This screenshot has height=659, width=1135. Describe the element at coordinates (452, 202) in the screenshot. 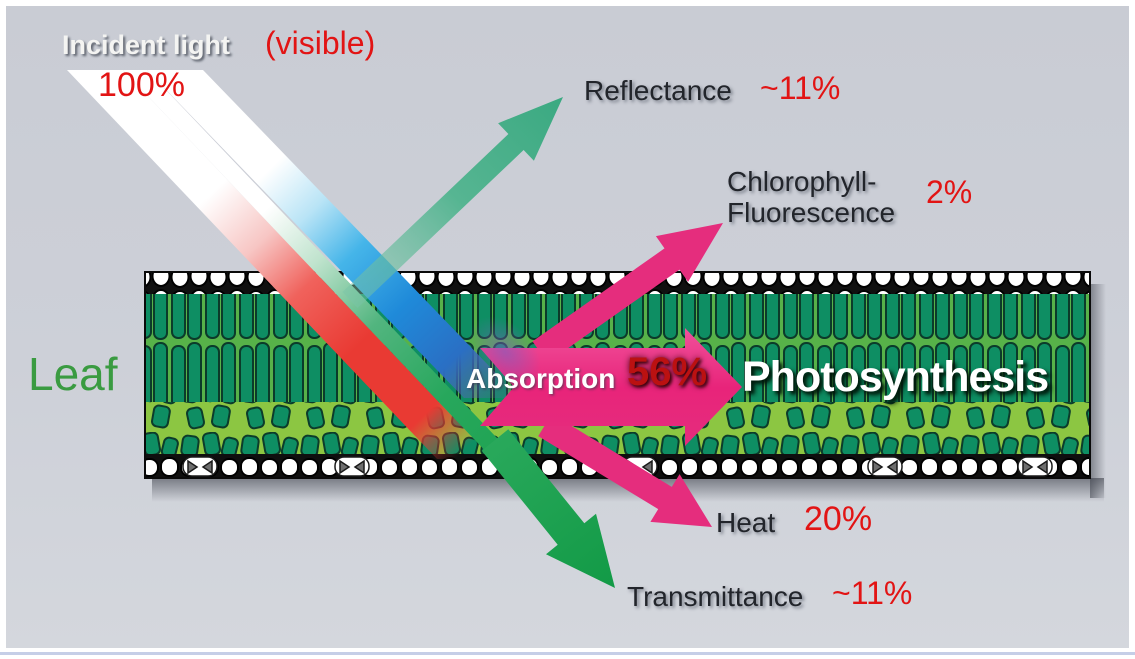

I see `reflectance-arrow` at that location.